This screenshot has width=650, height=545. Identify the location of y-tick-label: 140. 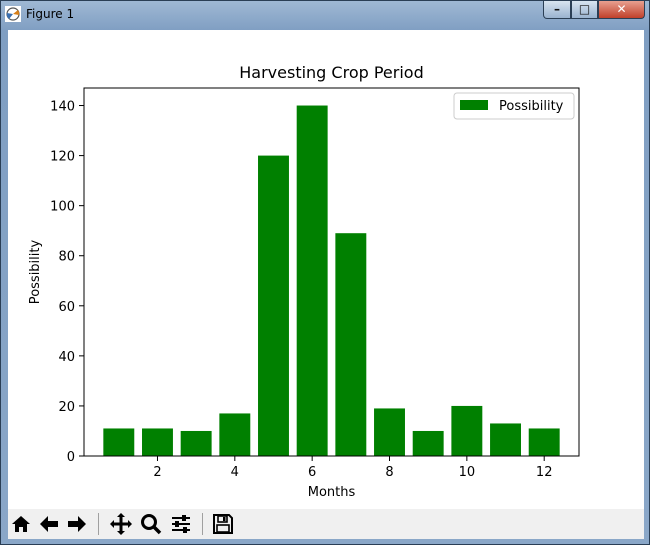
(62, 107).